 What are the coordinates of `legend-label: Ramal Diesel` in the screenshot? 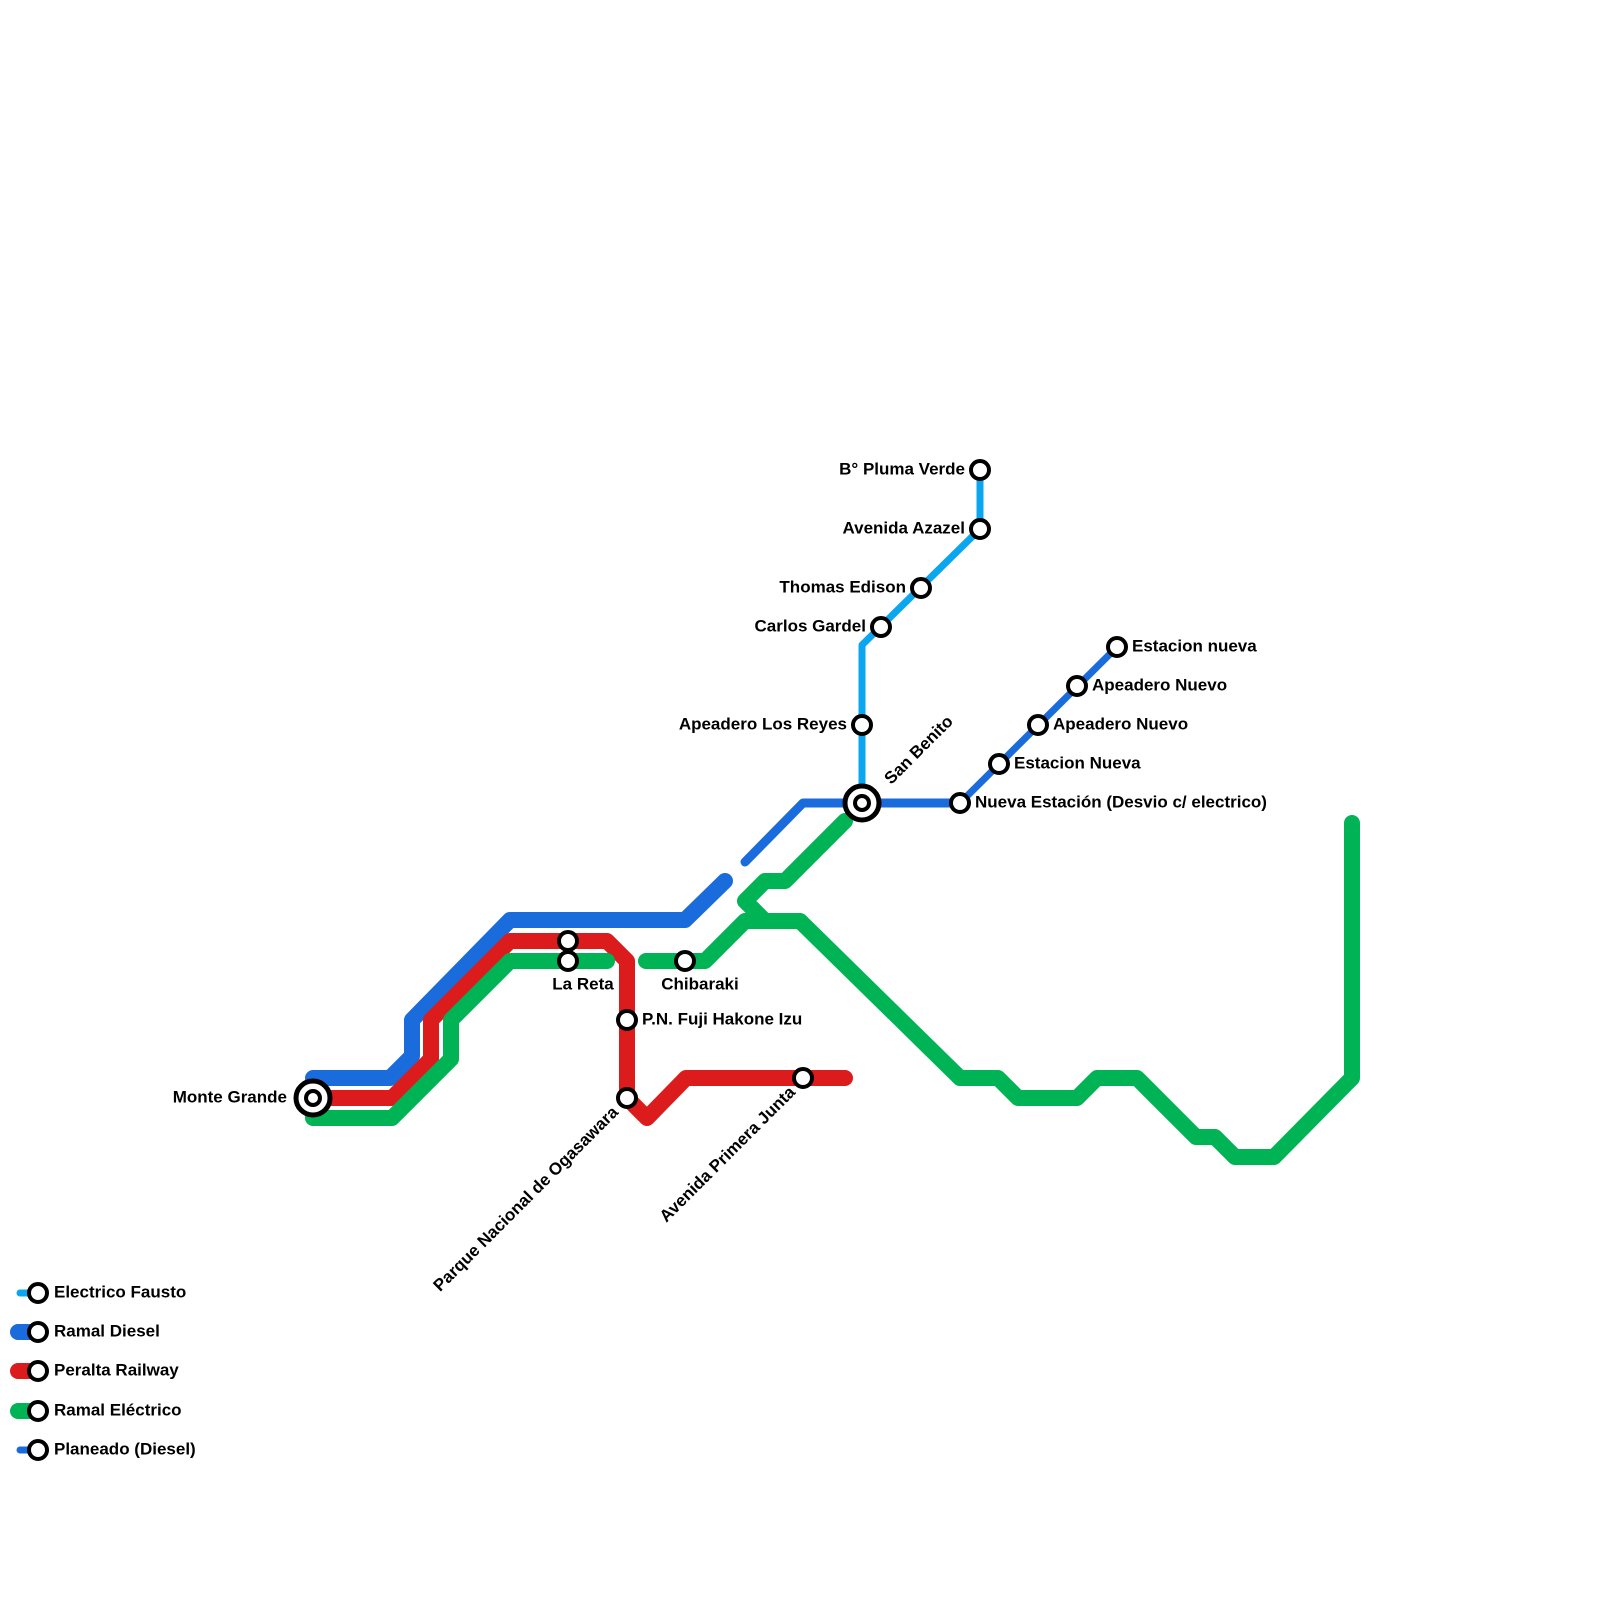 It's located at (107, 1330).